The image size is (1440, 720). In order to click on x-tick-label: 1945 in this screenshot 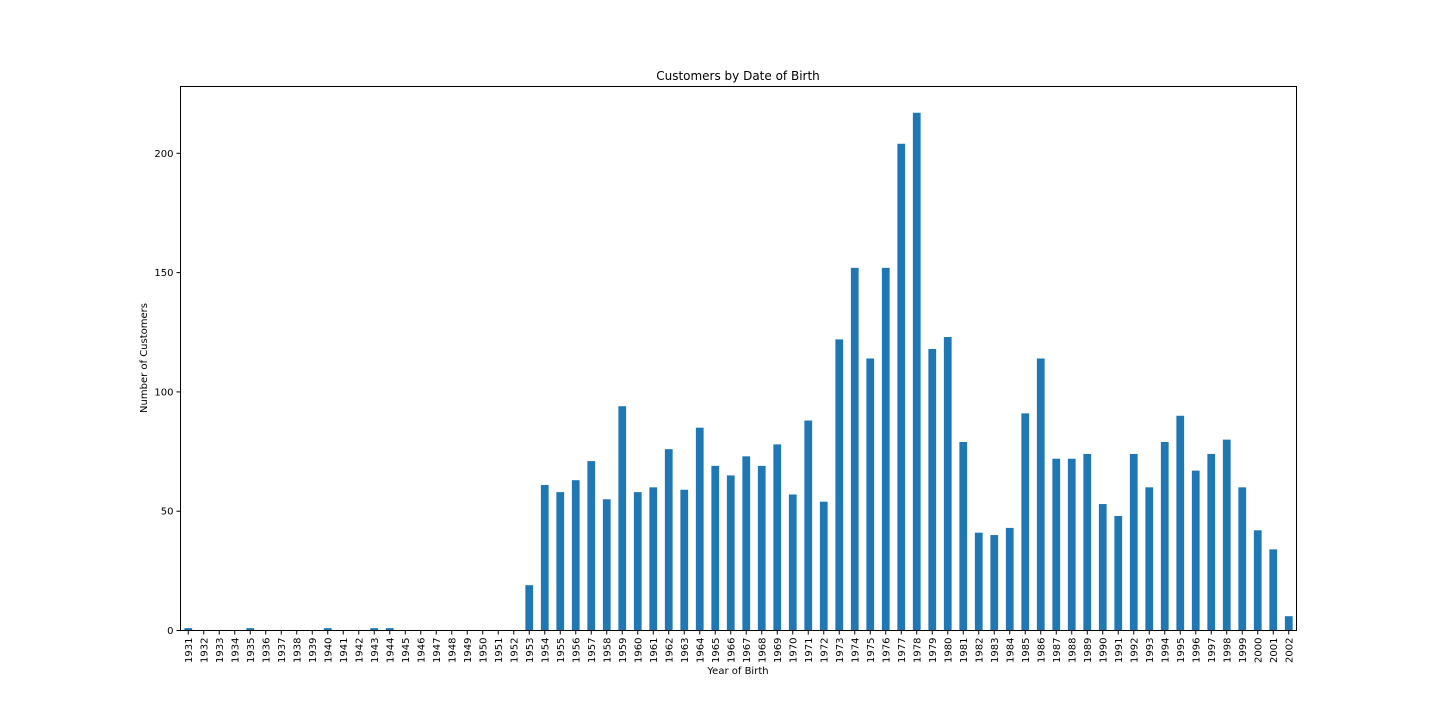, I will do `click(406, 650)`.